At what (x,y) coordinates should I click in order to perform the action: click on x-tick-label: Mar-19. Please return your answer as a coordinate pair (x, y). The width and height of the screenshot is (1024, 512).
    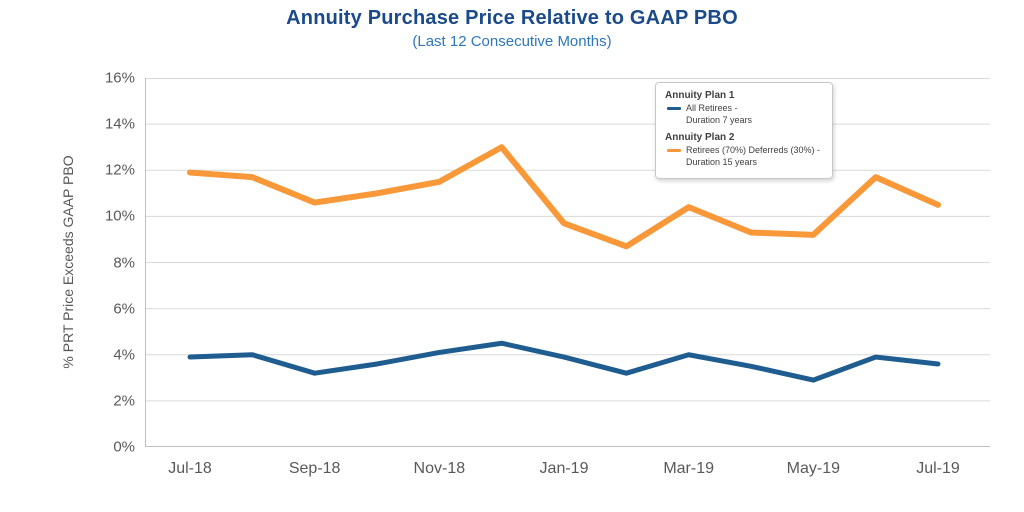
    Looking at the image, I should click on (688, 468).